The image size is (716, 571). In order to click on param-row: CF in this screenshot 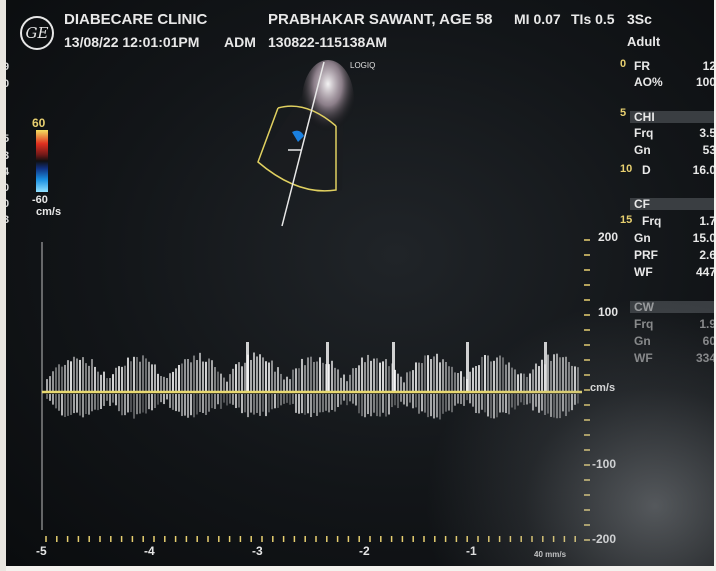, I will do `click(642, 204)`.